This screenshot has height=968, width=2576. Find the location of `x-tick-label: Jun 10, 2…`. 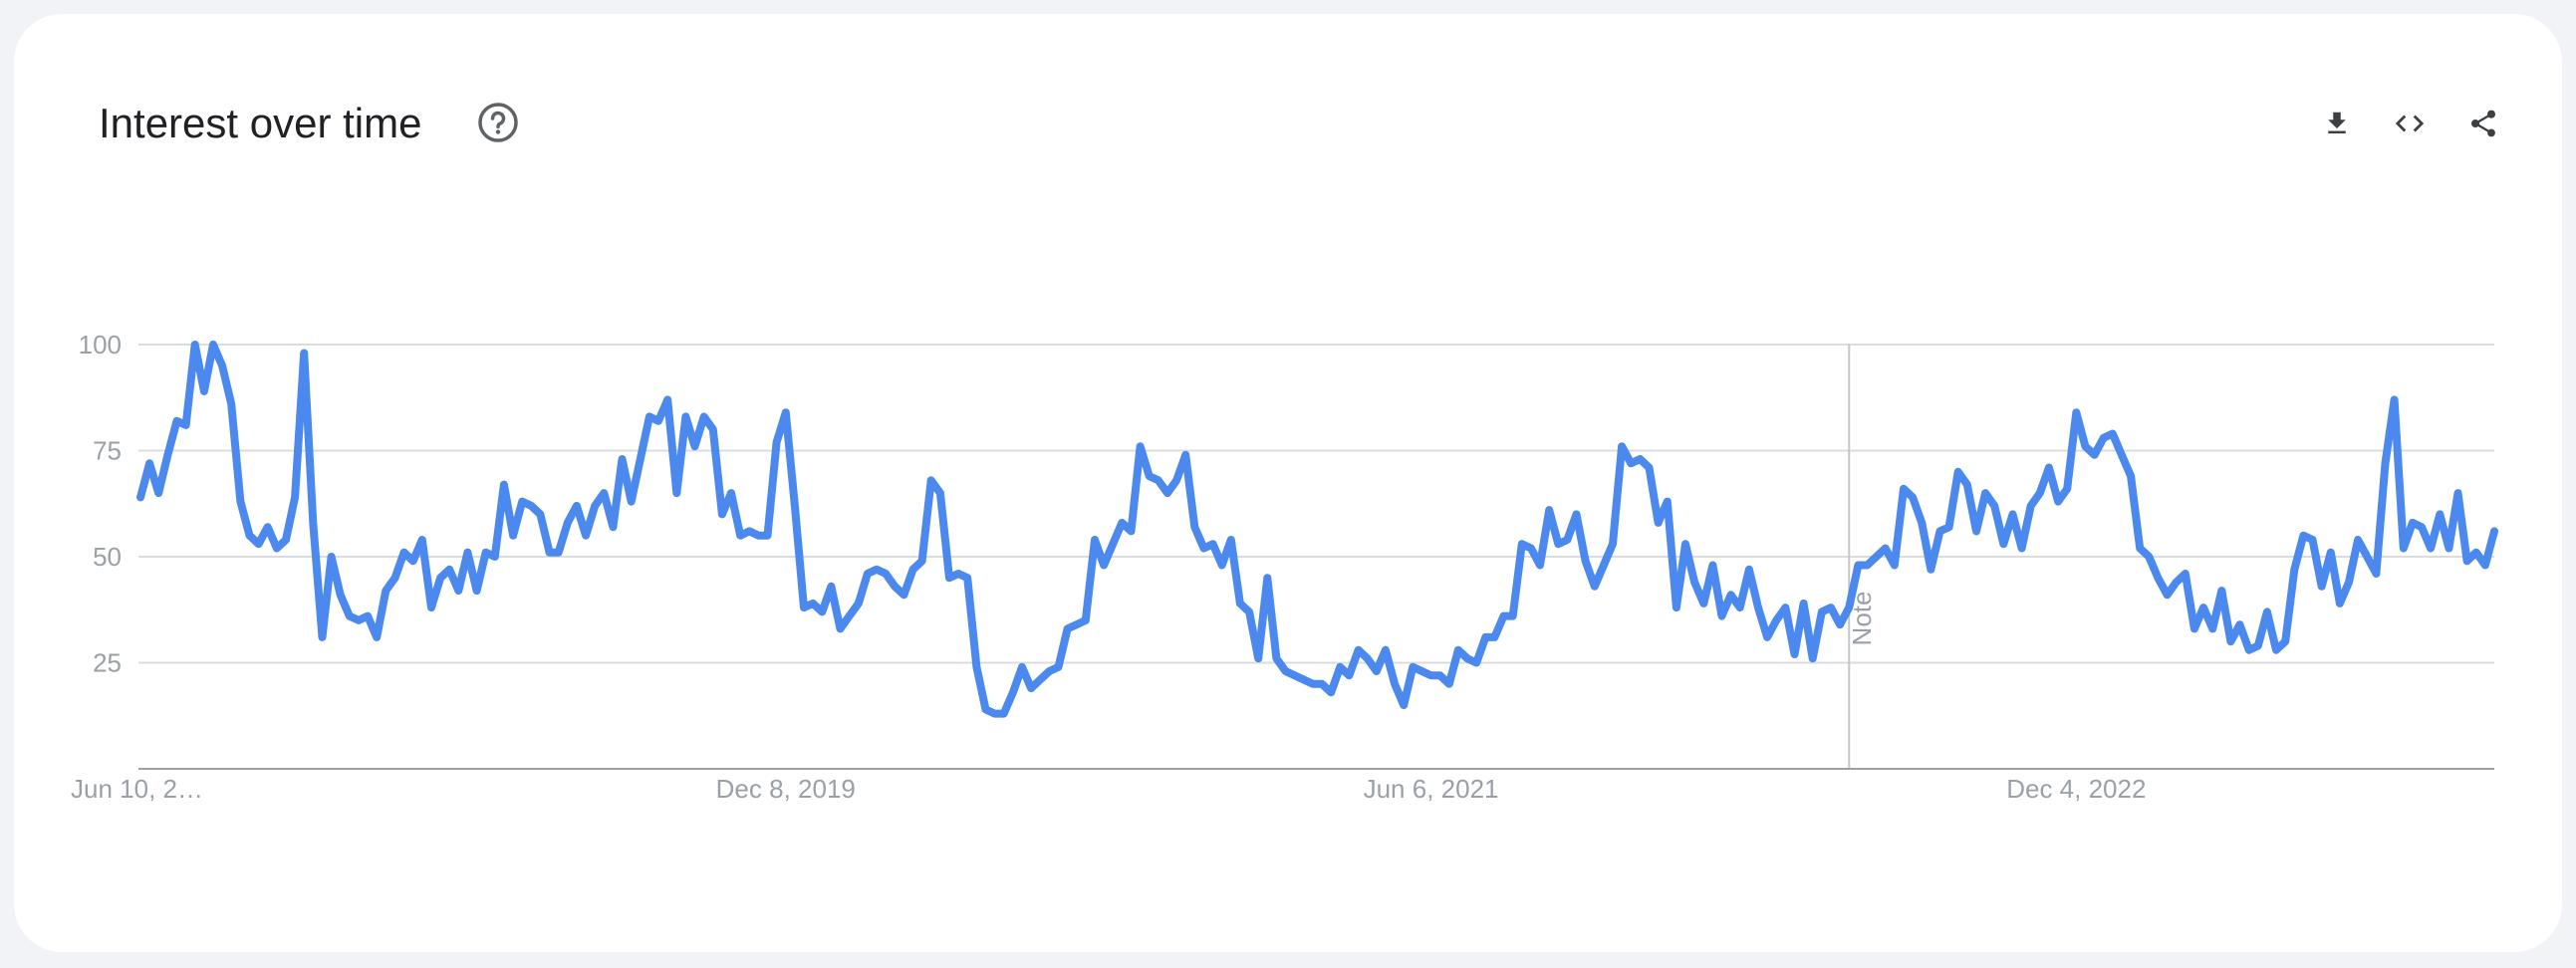

x-tick-label: Jun 10, 2… is located at coordinates (137, 789).